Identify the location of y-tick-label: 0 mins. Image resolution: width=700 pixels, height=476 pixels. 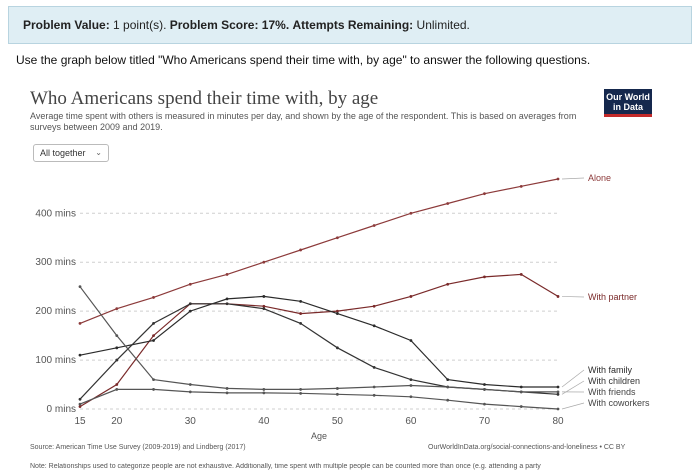
(61, 409).